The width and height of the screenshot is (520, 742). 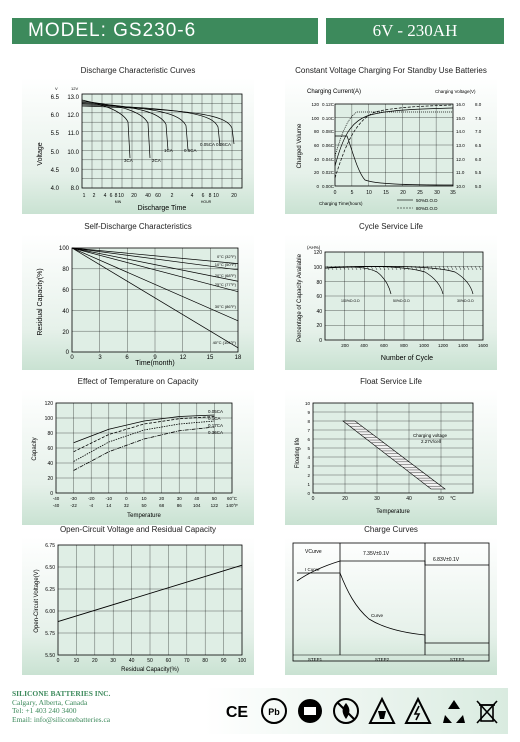 What do you see at coordinates (226, 306) in the screenshot?
I see `sd-label-30c: 30°C (86°F)` at bounding box center [226, 306].